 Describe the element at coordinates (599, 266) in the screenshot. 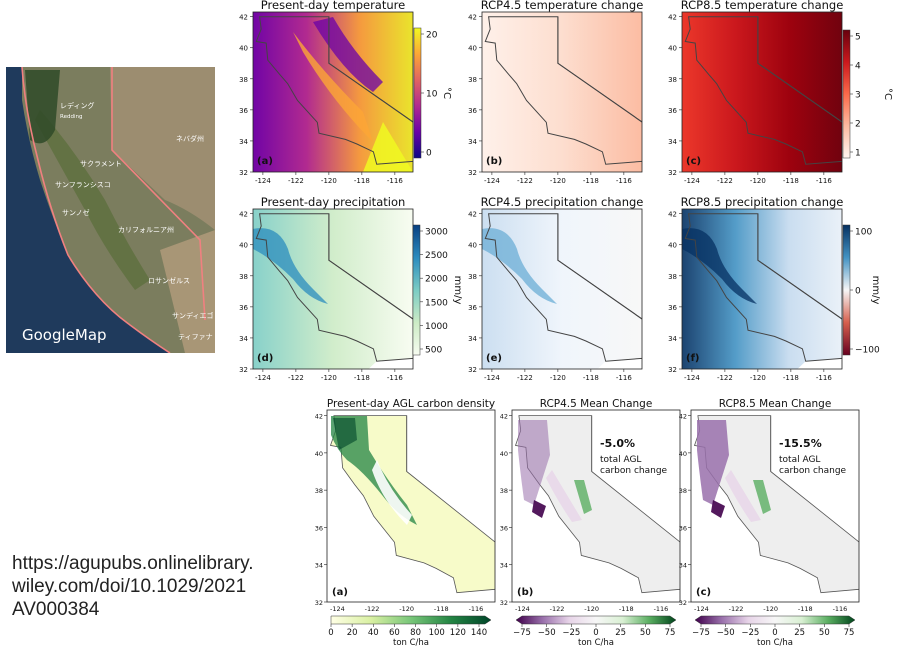

I see `nevada-border` at that location.